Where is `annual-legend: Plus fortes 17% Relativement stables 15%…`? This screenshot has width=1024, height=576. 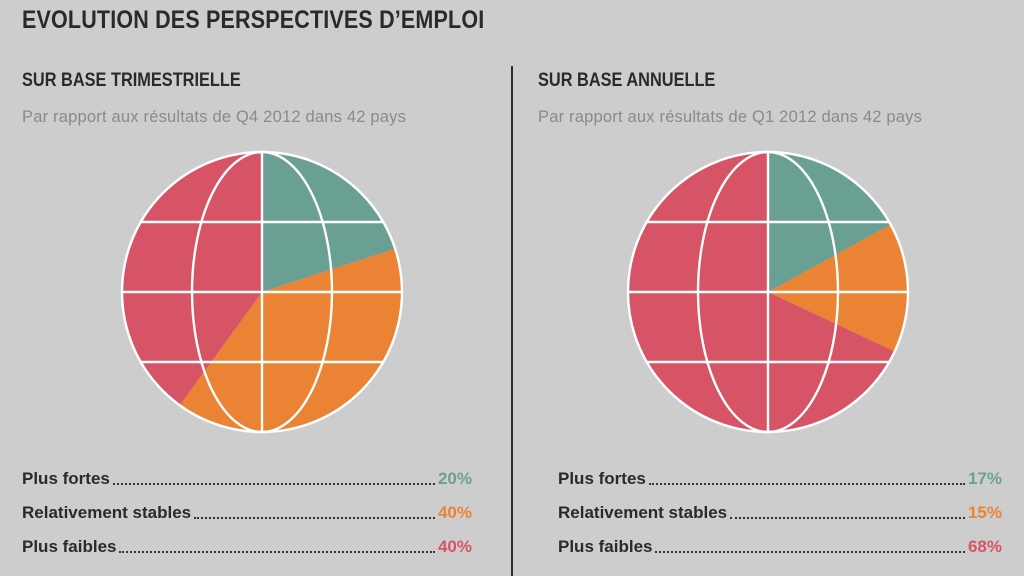 annual-legend: Plus fortes 17% Relativement stables 15%… is located at coordinates (780, 513).